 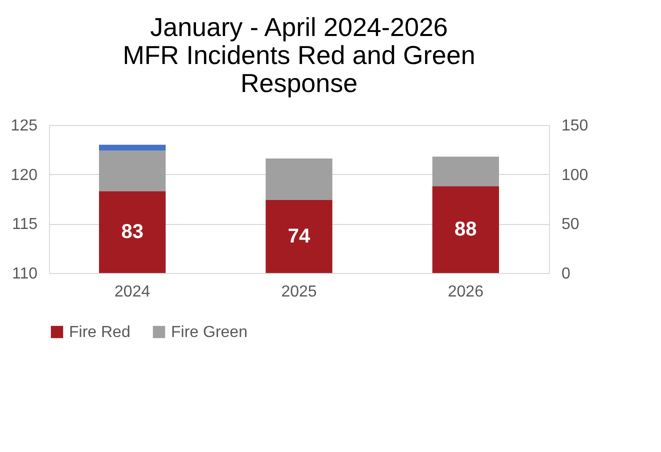 I want to click on data-label: 74, so click(x=299, y=236).